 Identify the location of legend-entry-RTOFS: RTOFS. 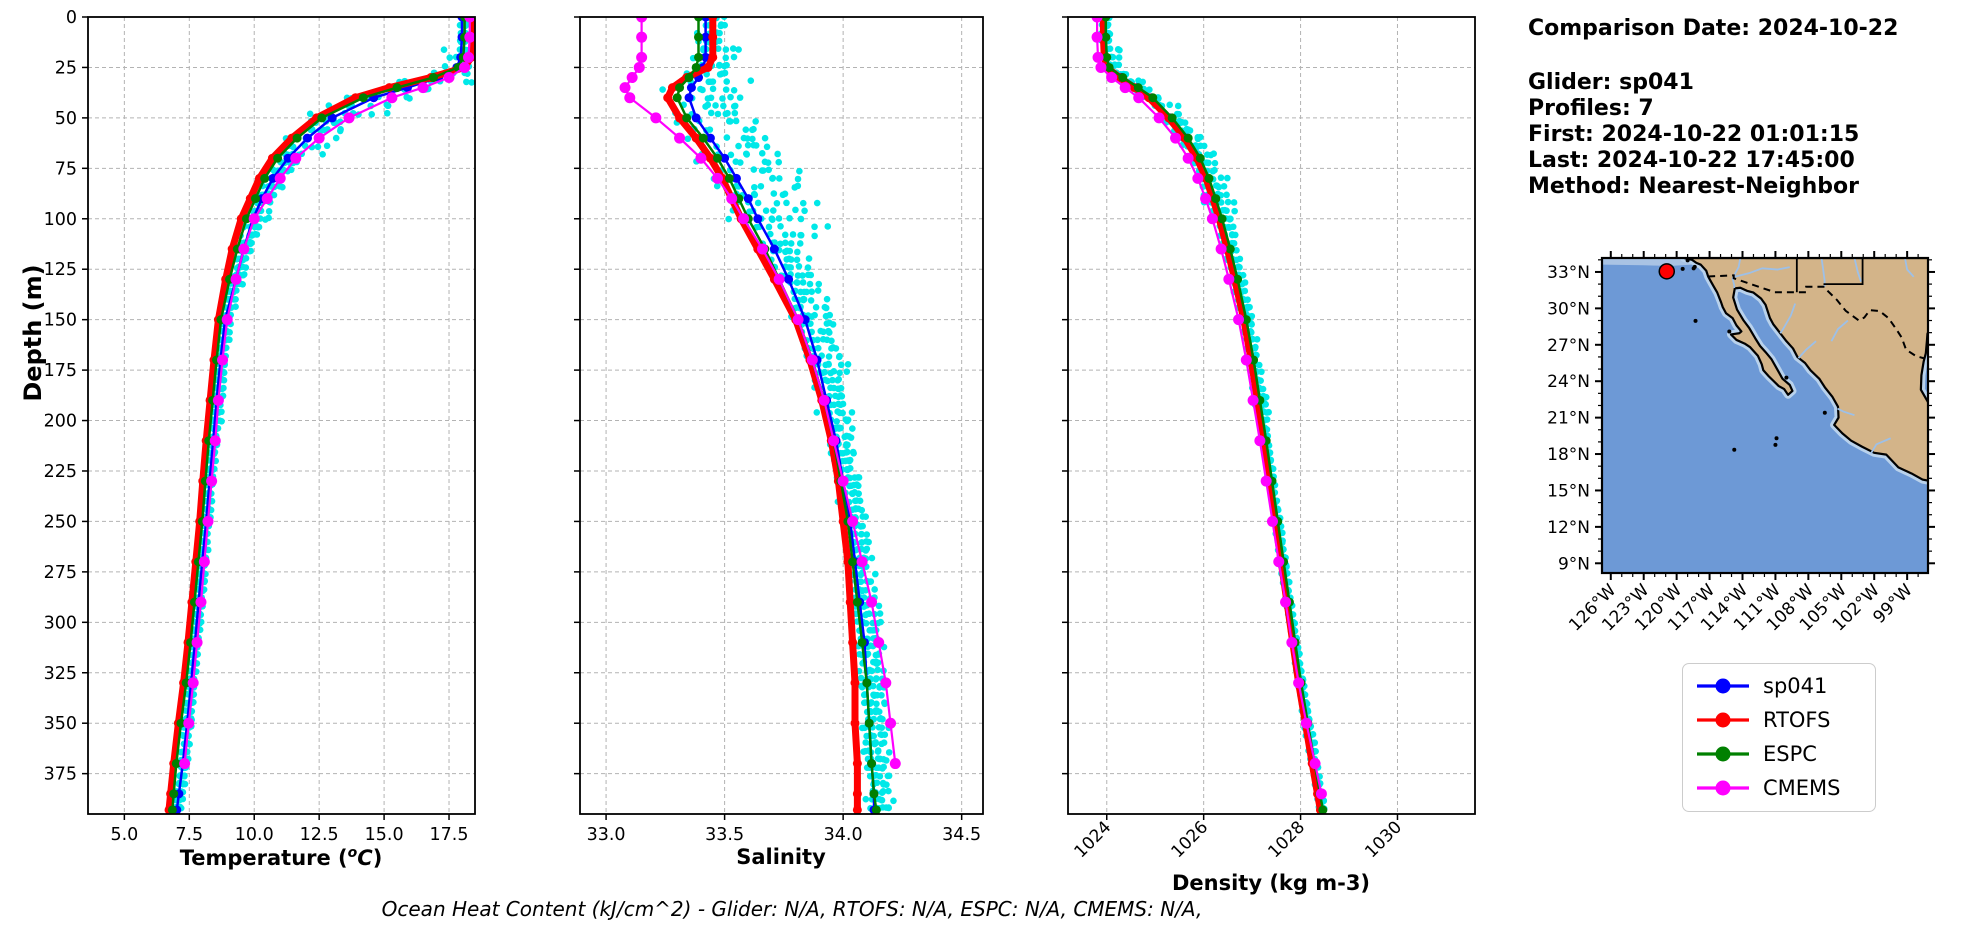
(1779, 719).